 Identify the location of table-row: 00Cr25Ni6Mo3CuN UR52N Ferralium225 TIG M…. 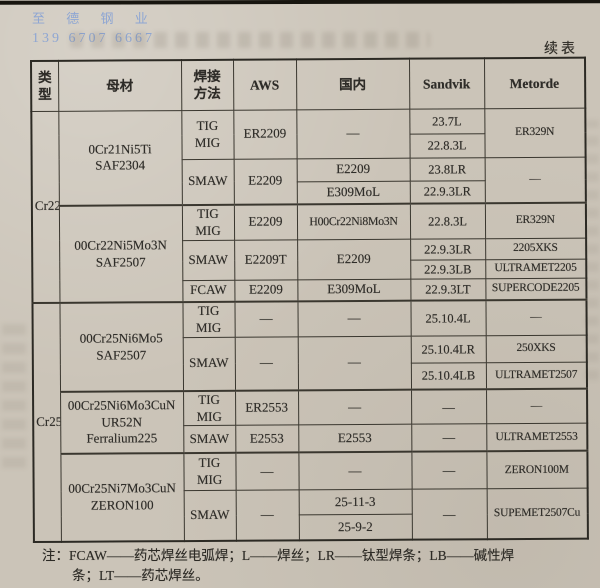
(310, 421).